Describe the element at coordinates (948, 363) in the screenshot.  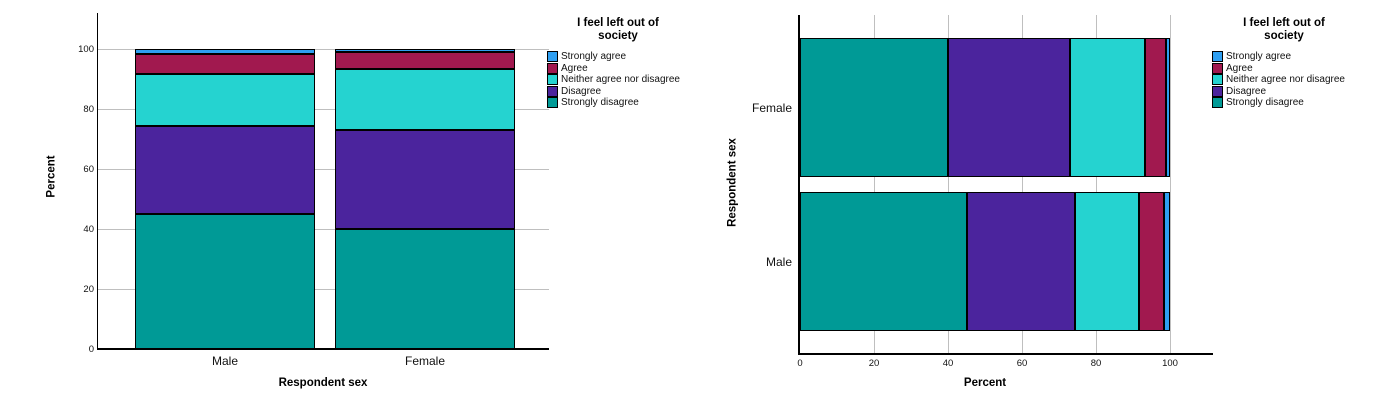
I see `x-tick-label-40: 40` at that location.